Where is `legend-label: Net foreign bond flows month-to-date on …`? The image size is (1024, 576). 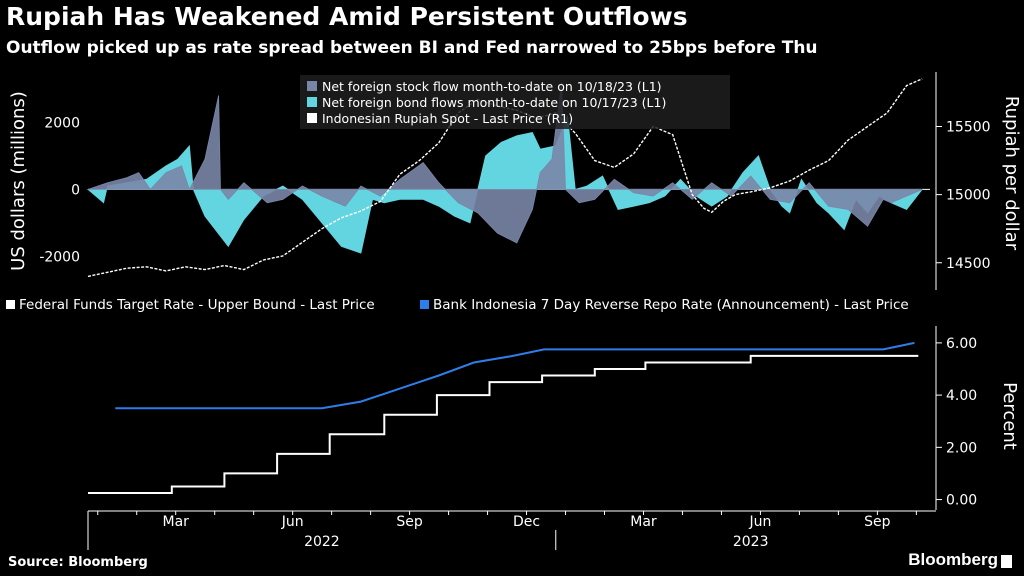
legend-label: Net foreign bond flows month-to-date on … is located at coordinates (494, 102).